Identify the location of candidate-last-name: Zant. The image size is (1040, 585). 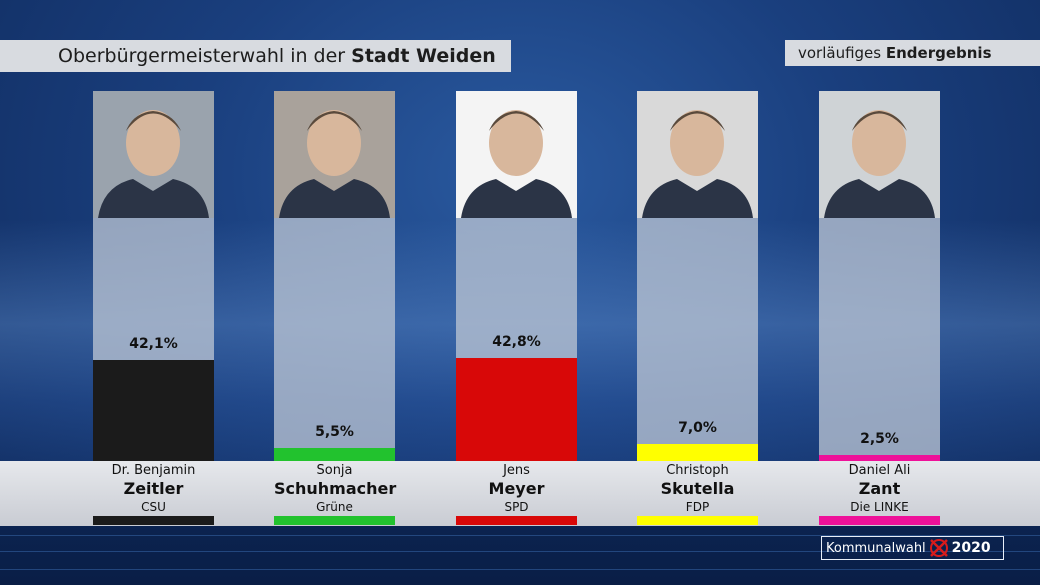
(879, 488).